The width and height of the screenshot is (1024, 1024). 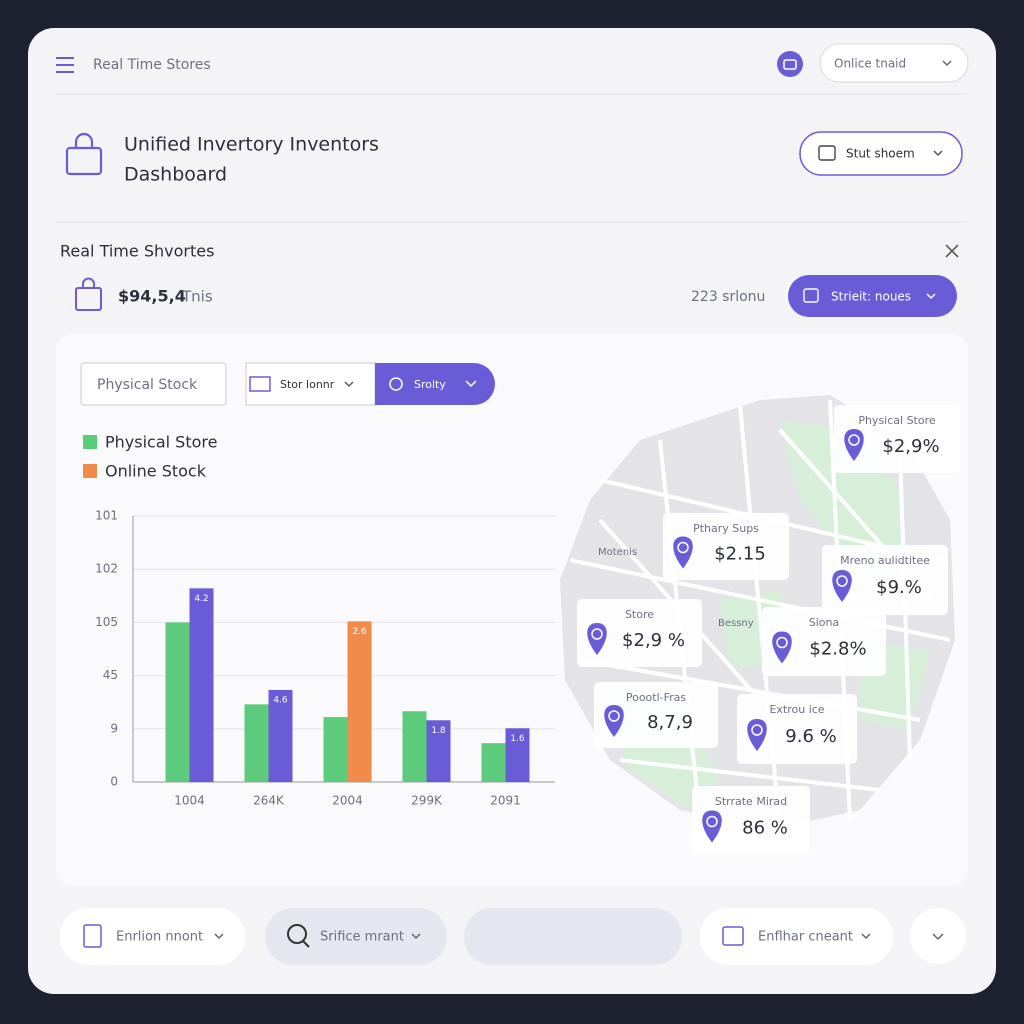 I want to click on bar-label: 2.6, so click(x=359, y=632).